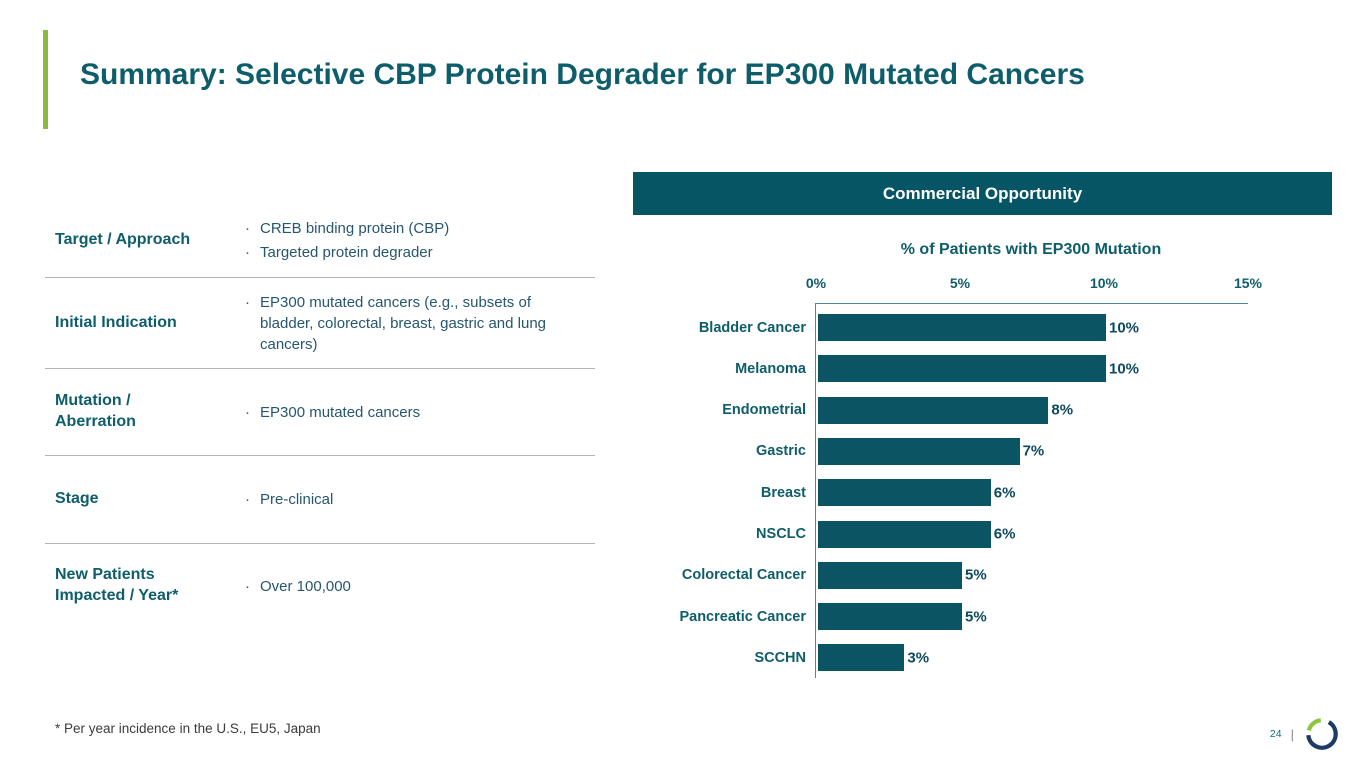 Image resolution: width=1365 pixels, height=768 pixels. I want to click on bullet-item: · Pre-clinical, so click(420, 499).